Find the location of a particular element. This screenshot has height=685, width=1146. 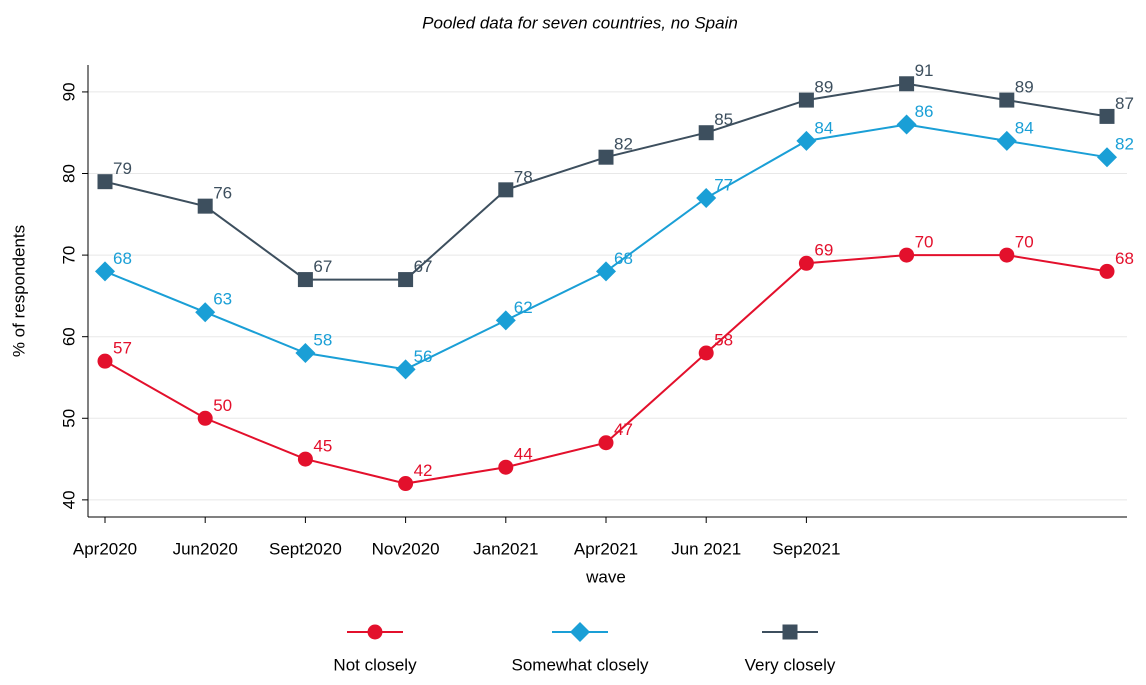

x-tick-label: Jun 2021 is located at coordinates (706, 548).